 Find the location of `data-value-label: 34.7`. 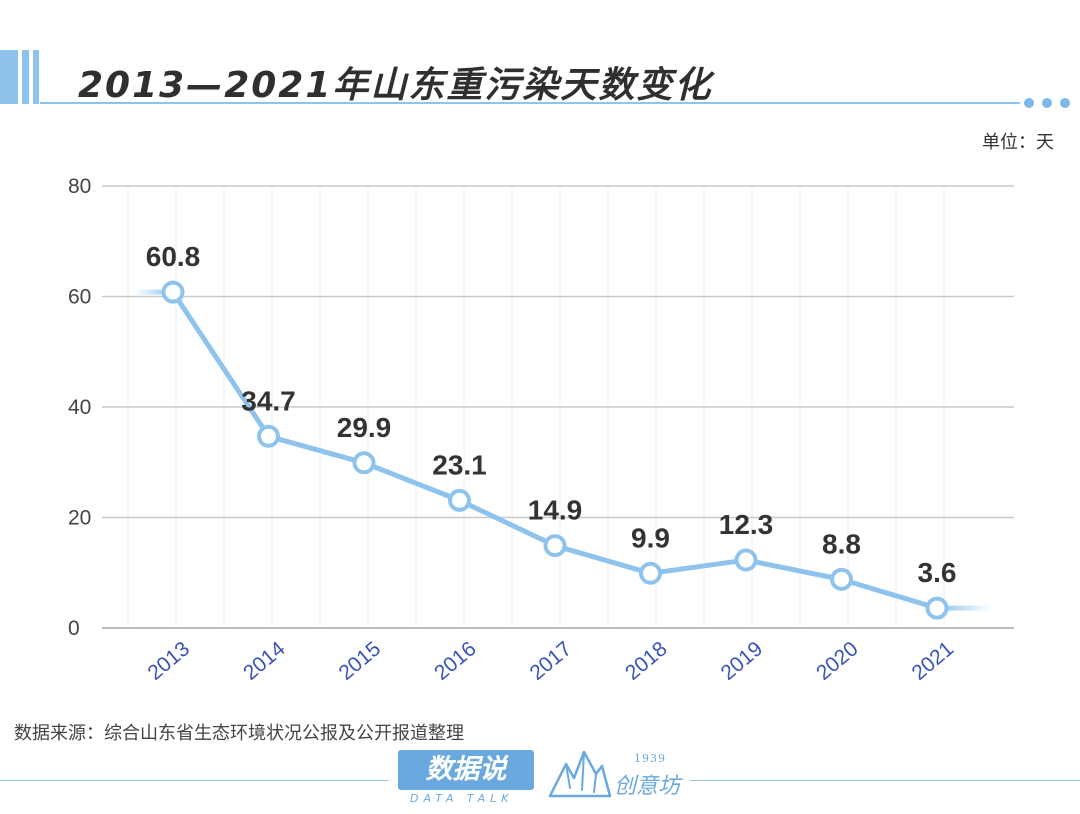

data-value-label: 34.7 is located at coordinates (268, 400).